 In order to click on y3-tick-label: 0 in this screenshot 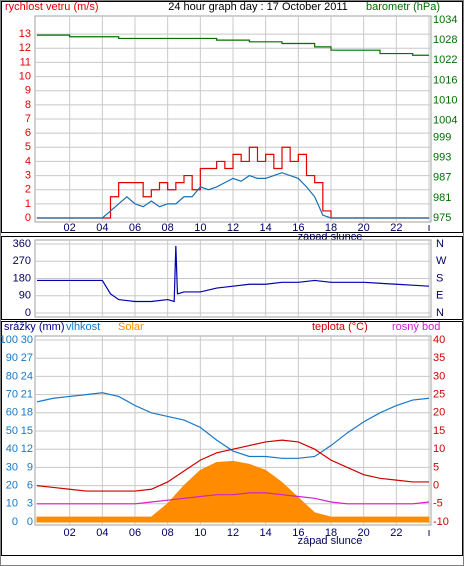, I will do `click(30, 522)`.